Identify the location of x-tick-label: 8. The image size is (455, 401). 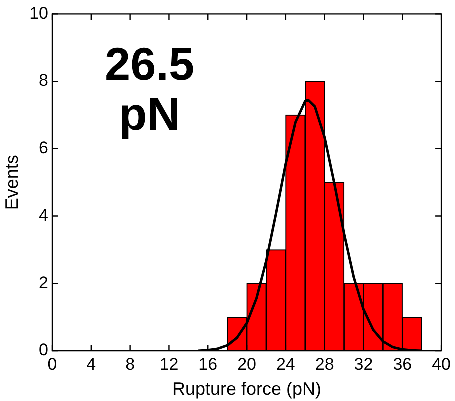
(131, 364).